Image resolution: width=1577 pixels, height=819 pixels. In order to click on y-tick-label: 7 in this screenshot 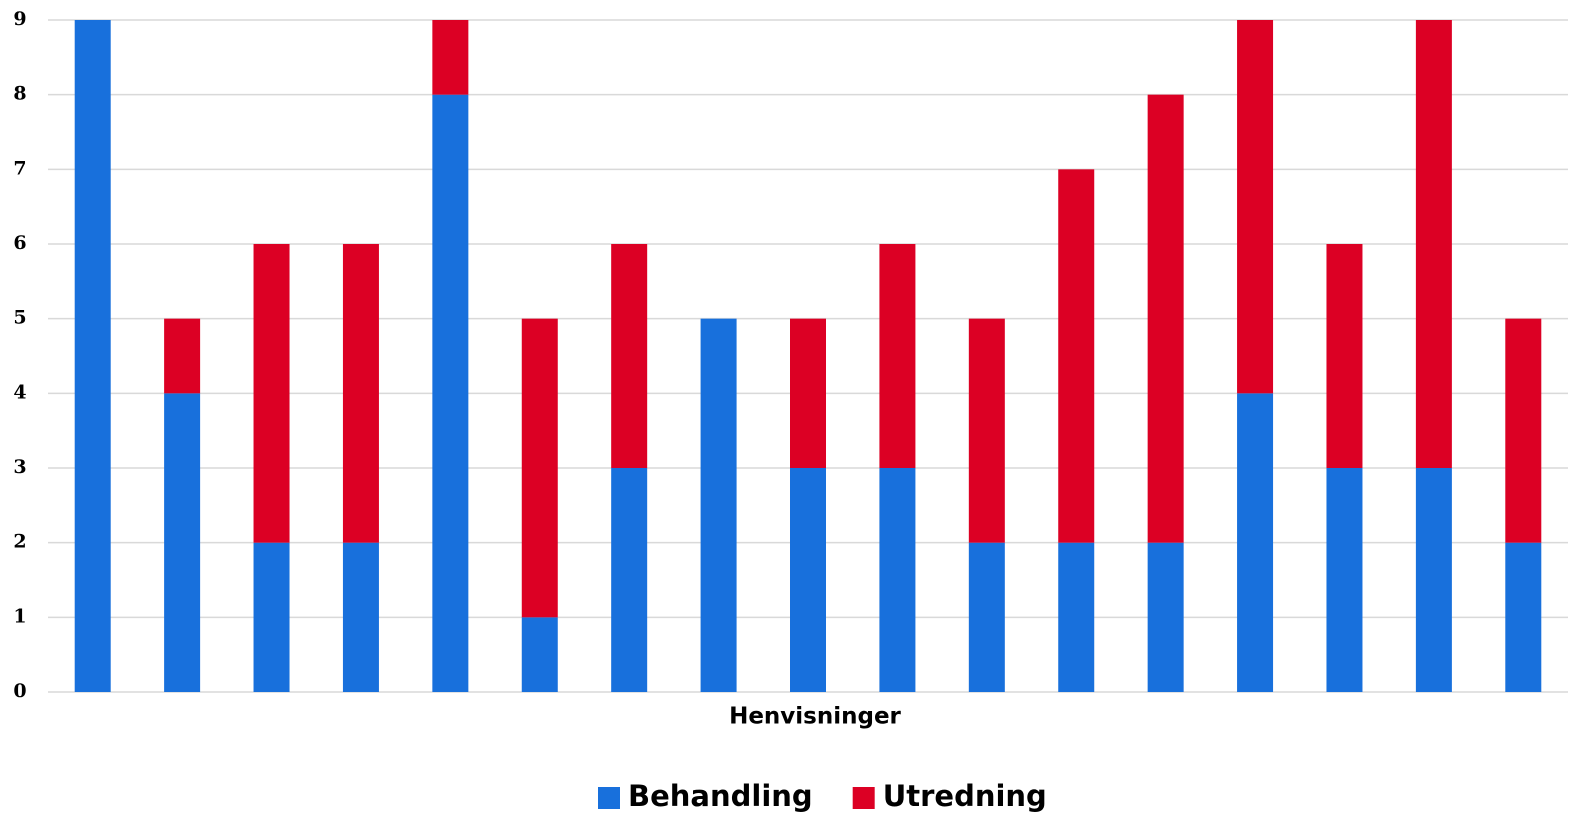, I will do `click(19, 168)`.